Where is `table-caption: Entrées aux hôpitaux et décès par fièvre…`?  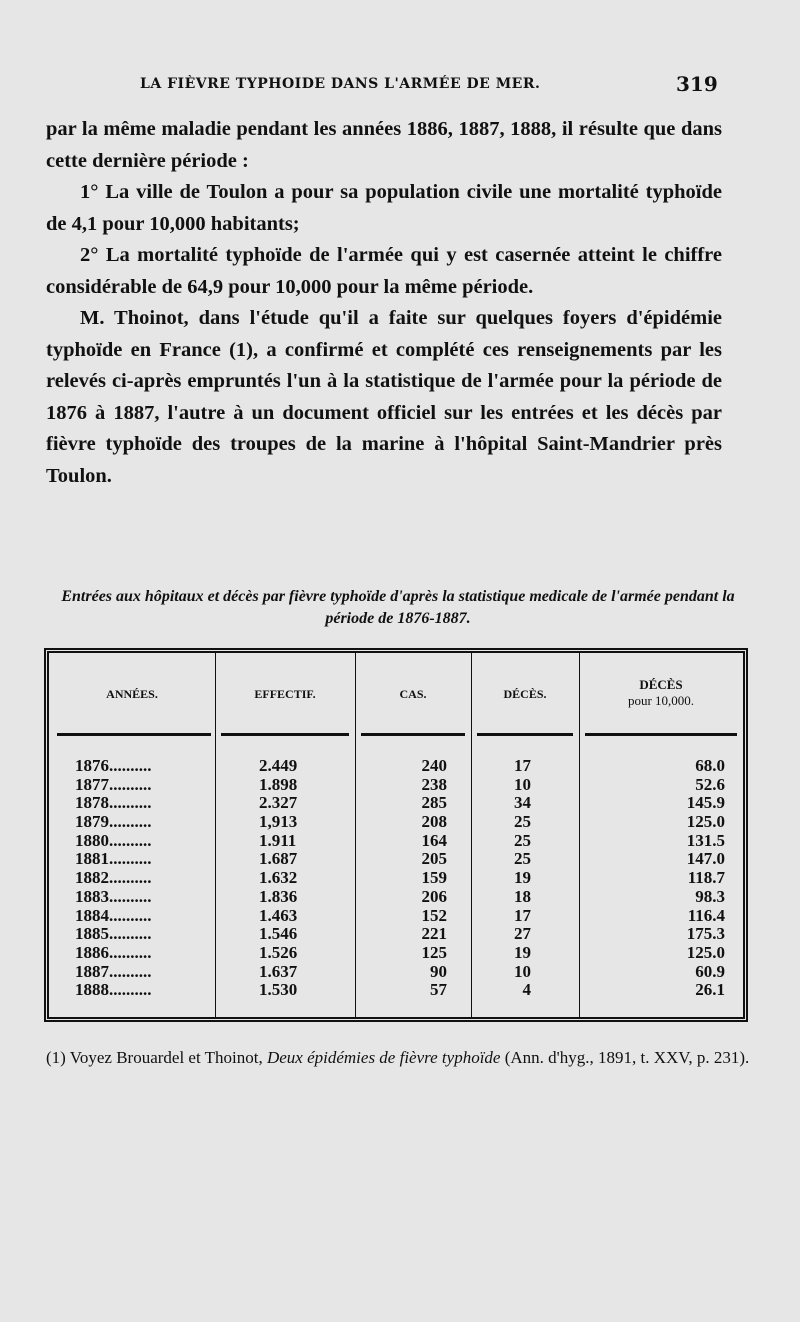 table-caption: Entrées aux hôpitaux et décès par fièvre… is located at coordinates (398, 607).